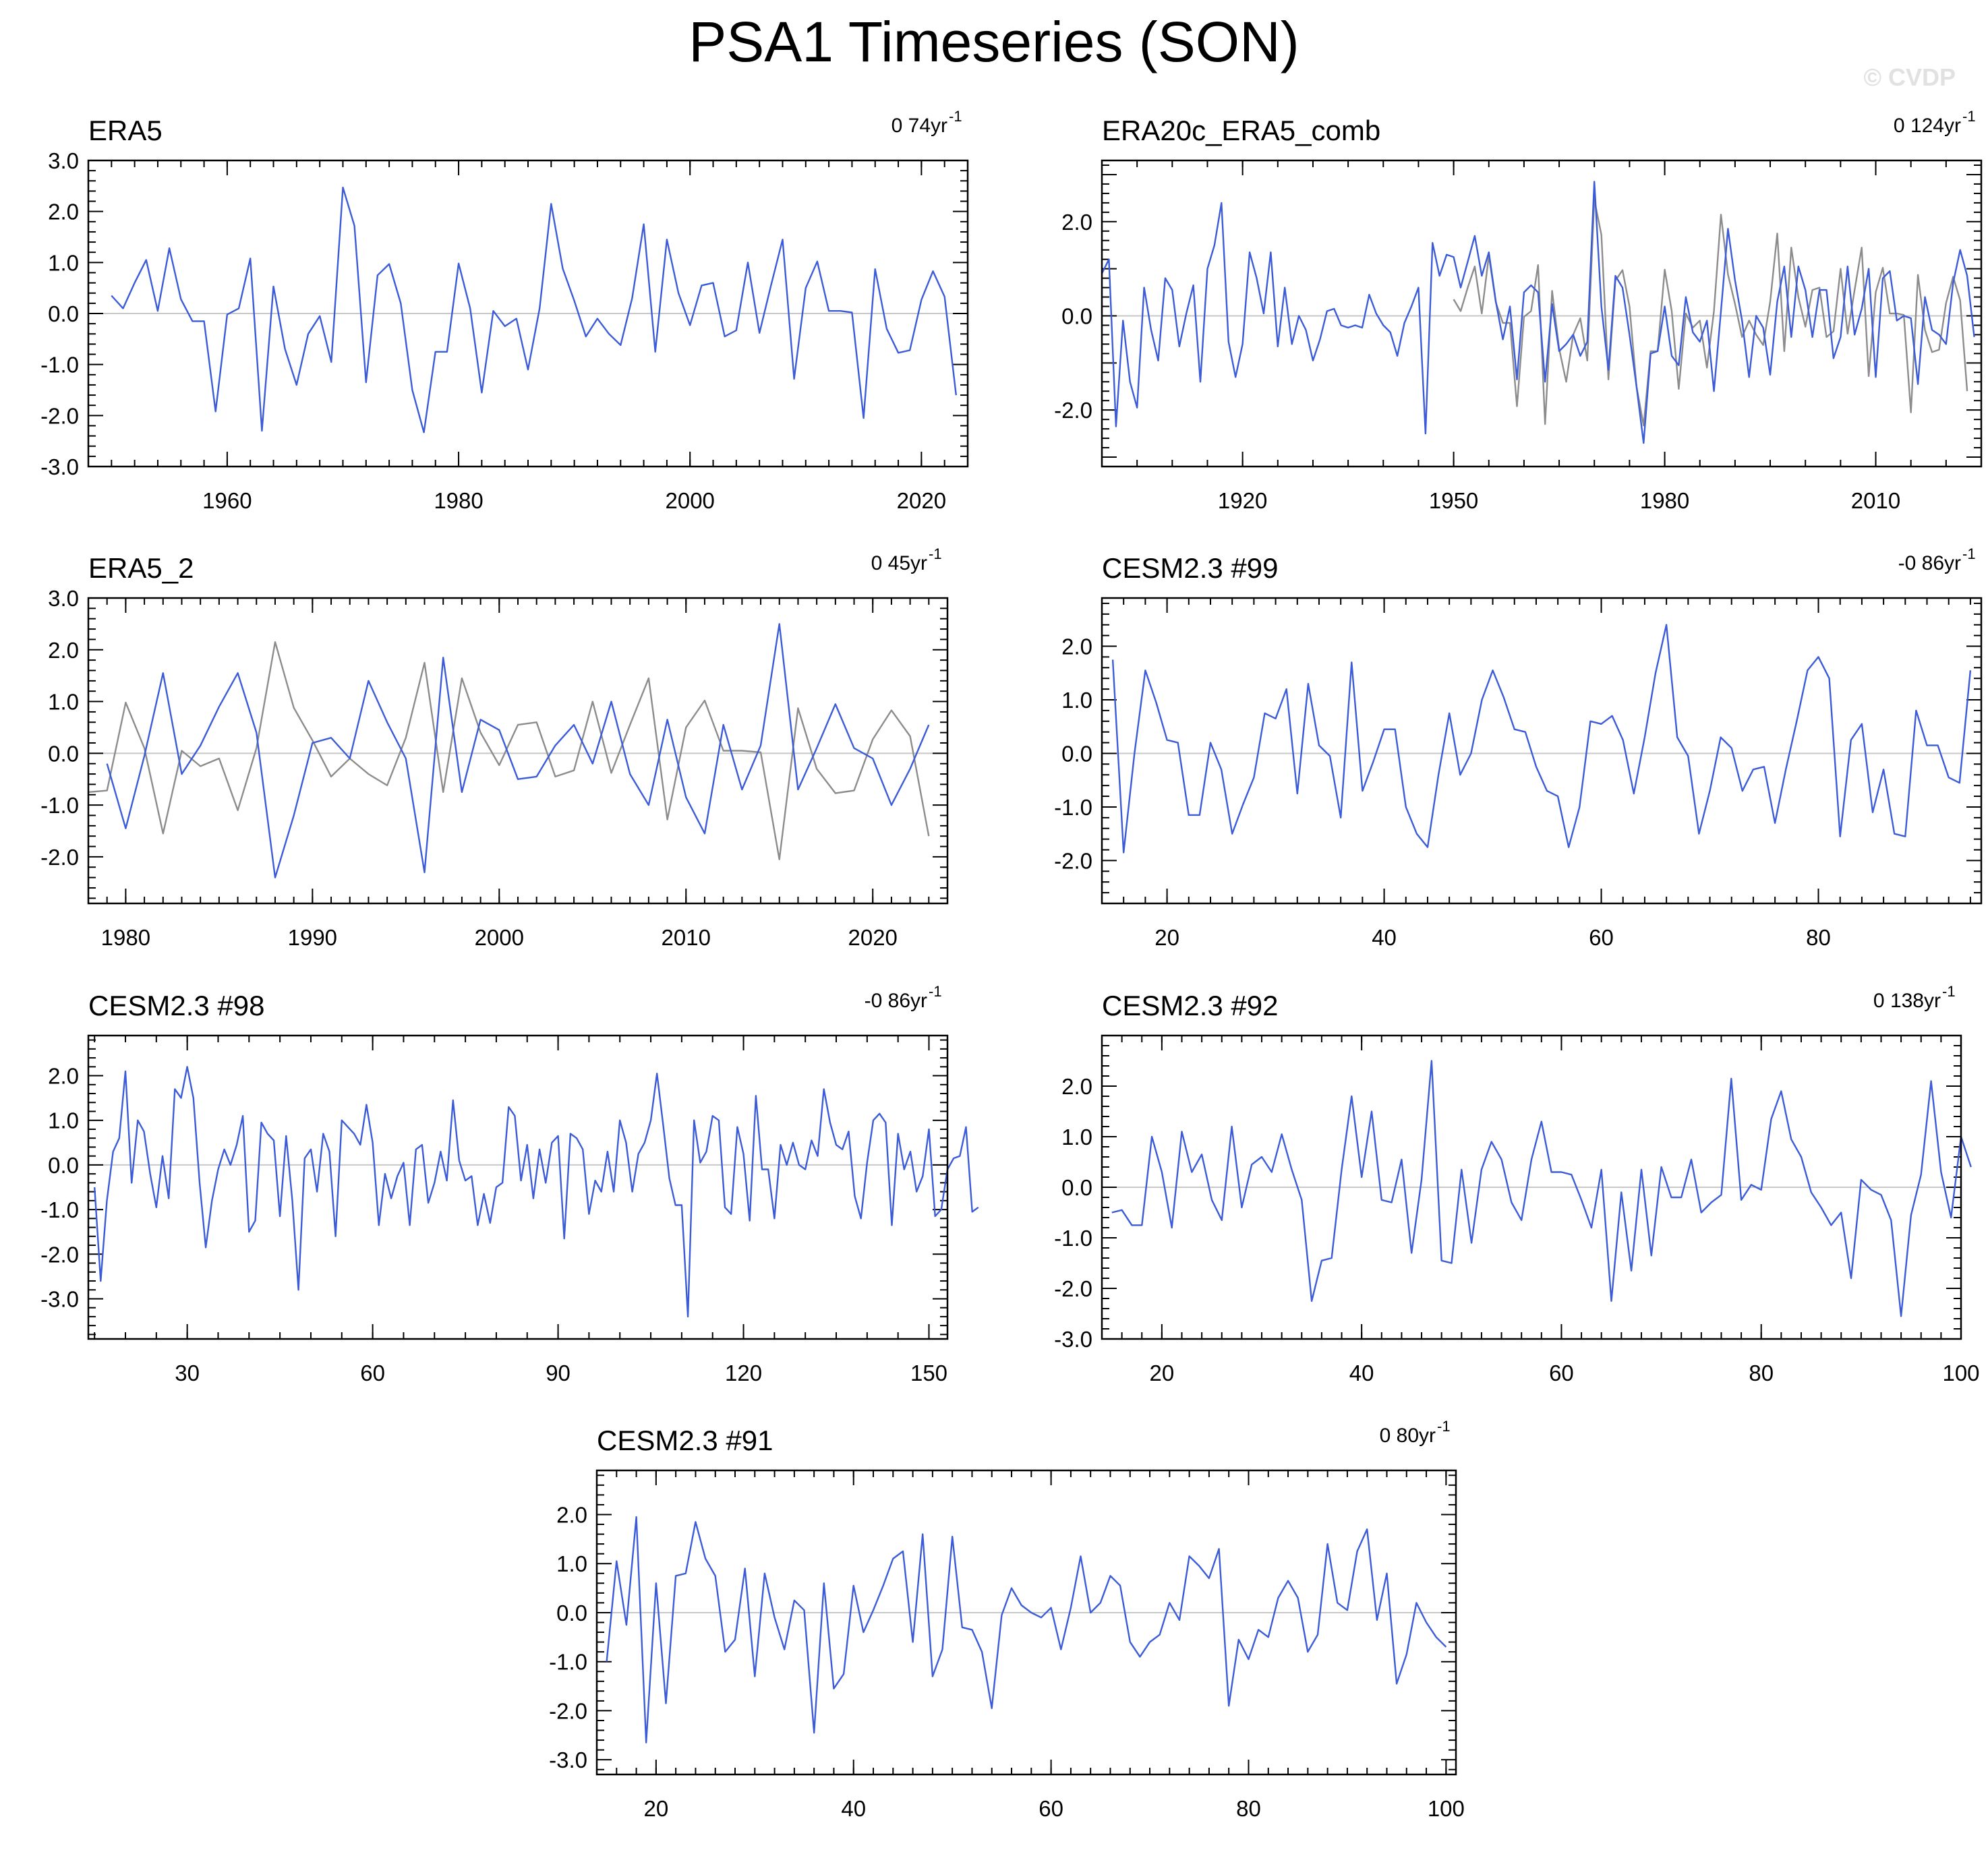 The height and width of the screenshot is (1852, 1988). What do you see at coordinates (1907, 1001) in the screenshot?
I see `panel-trend: 0 138yr` at bounding box center [1907, 1001].